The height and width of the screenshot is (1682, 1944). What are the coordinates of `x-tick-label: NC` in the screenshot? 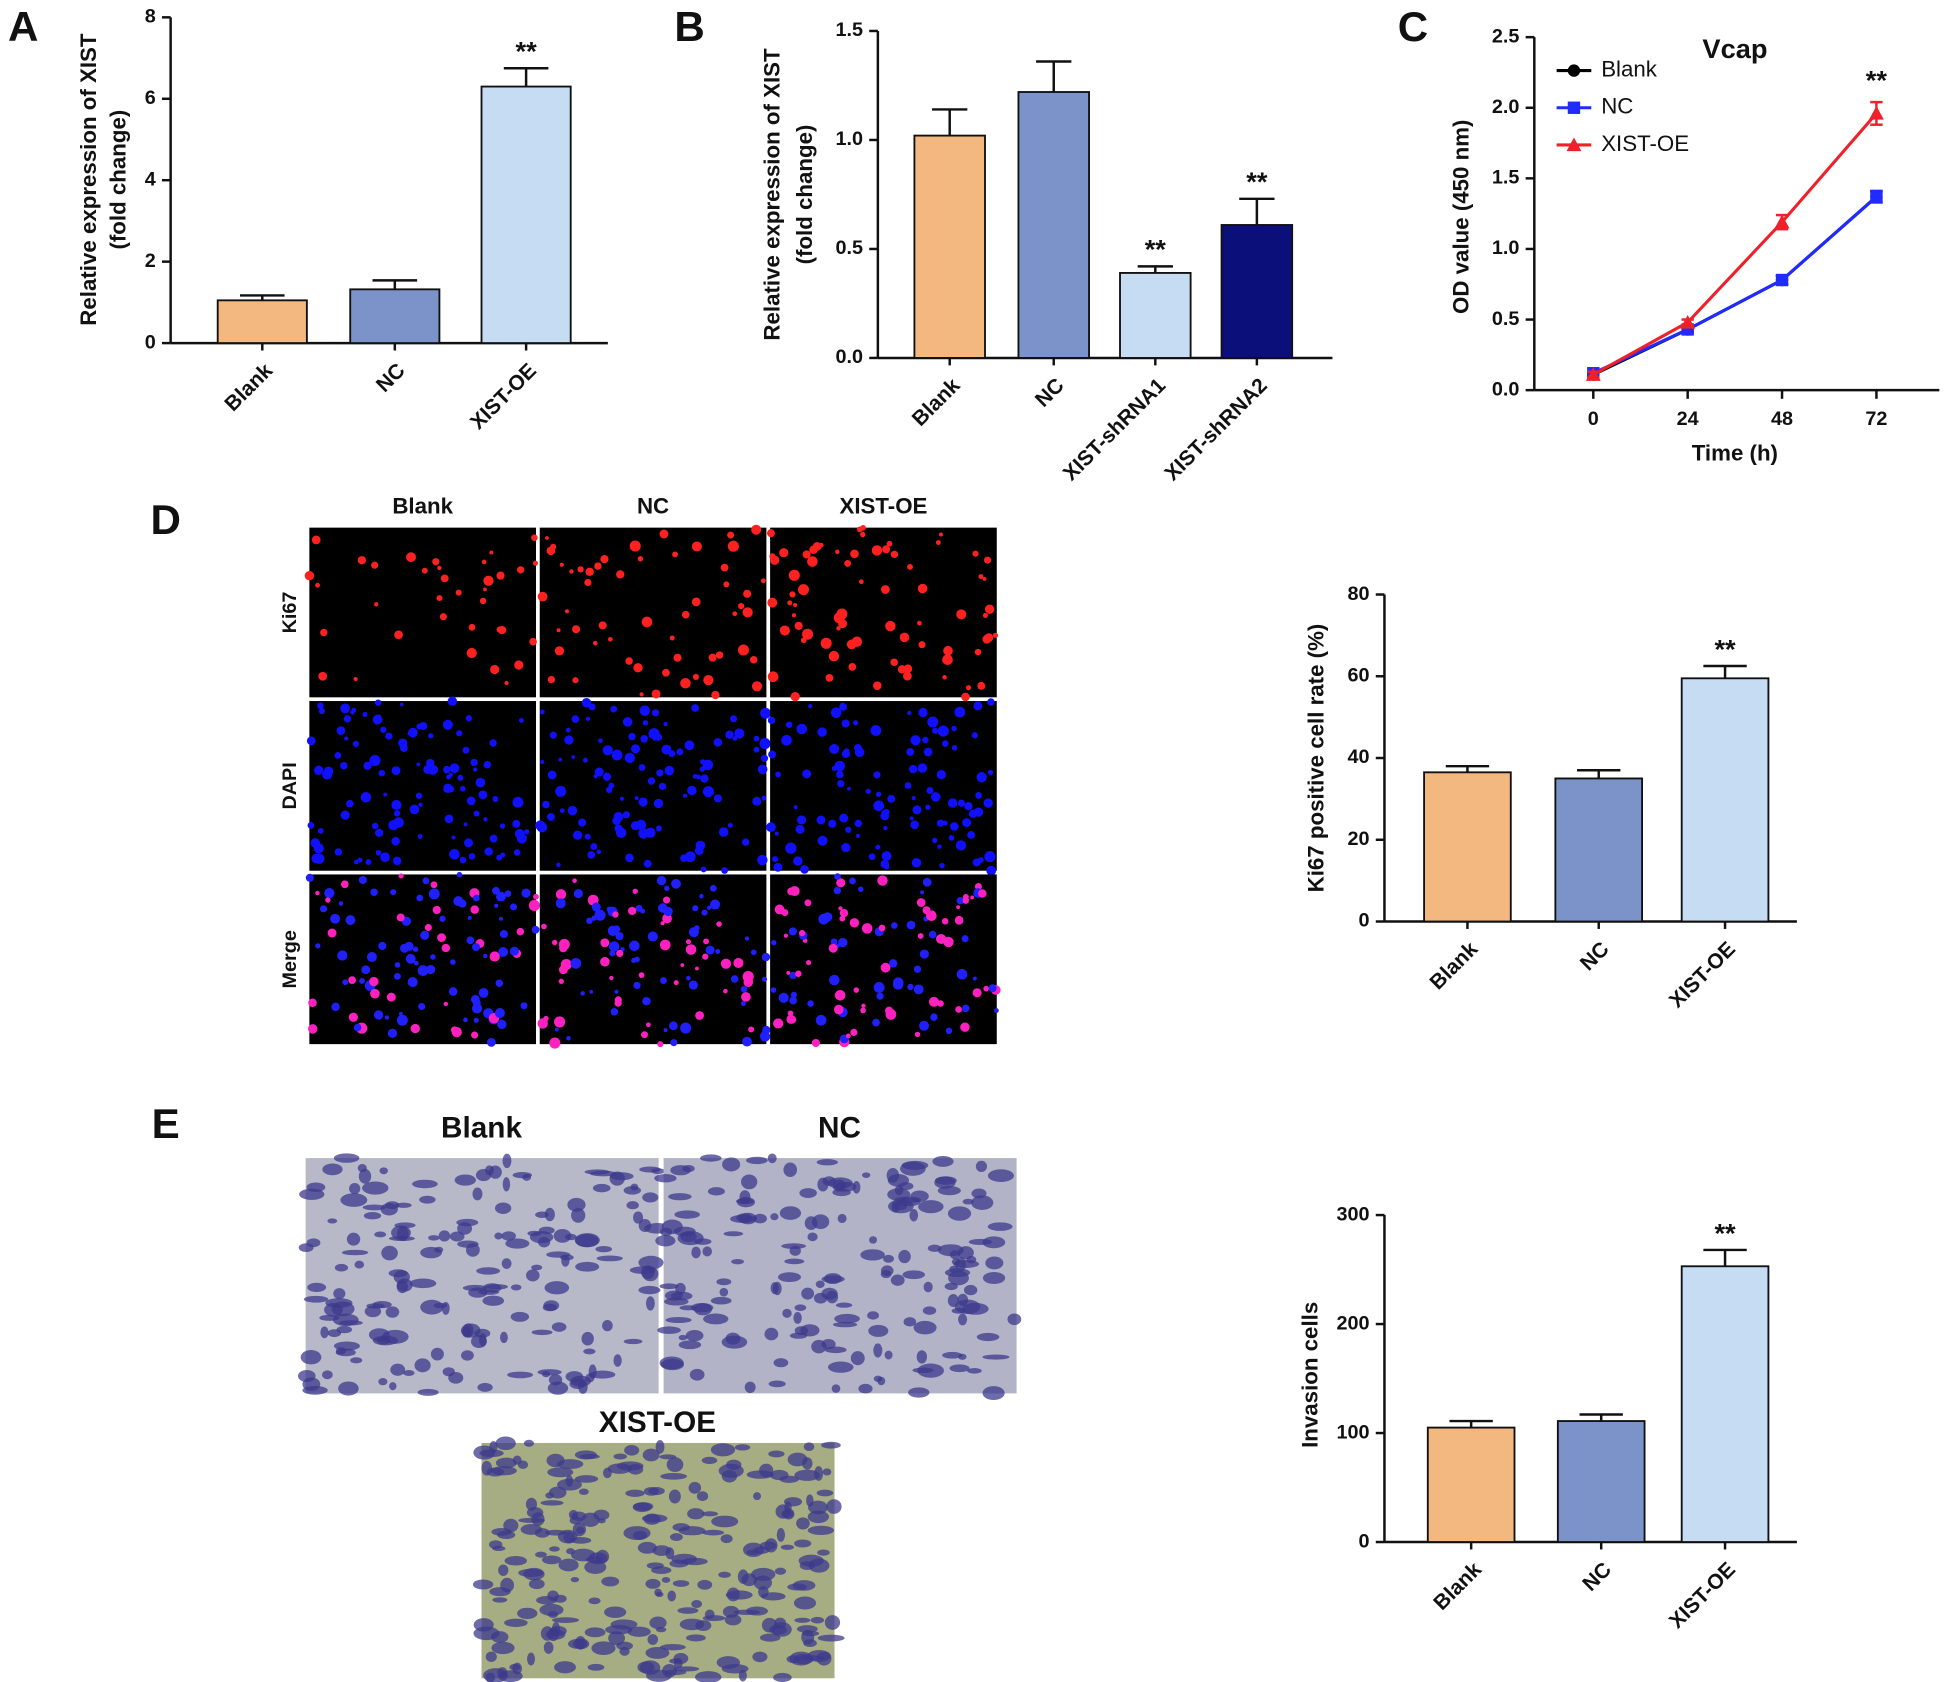 It's located at (391, 378).